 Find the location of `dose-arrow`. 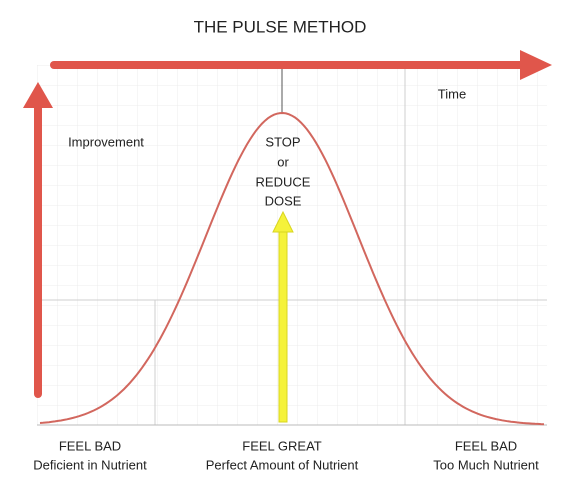

dose-arrow is located at coordinates (283, 316).